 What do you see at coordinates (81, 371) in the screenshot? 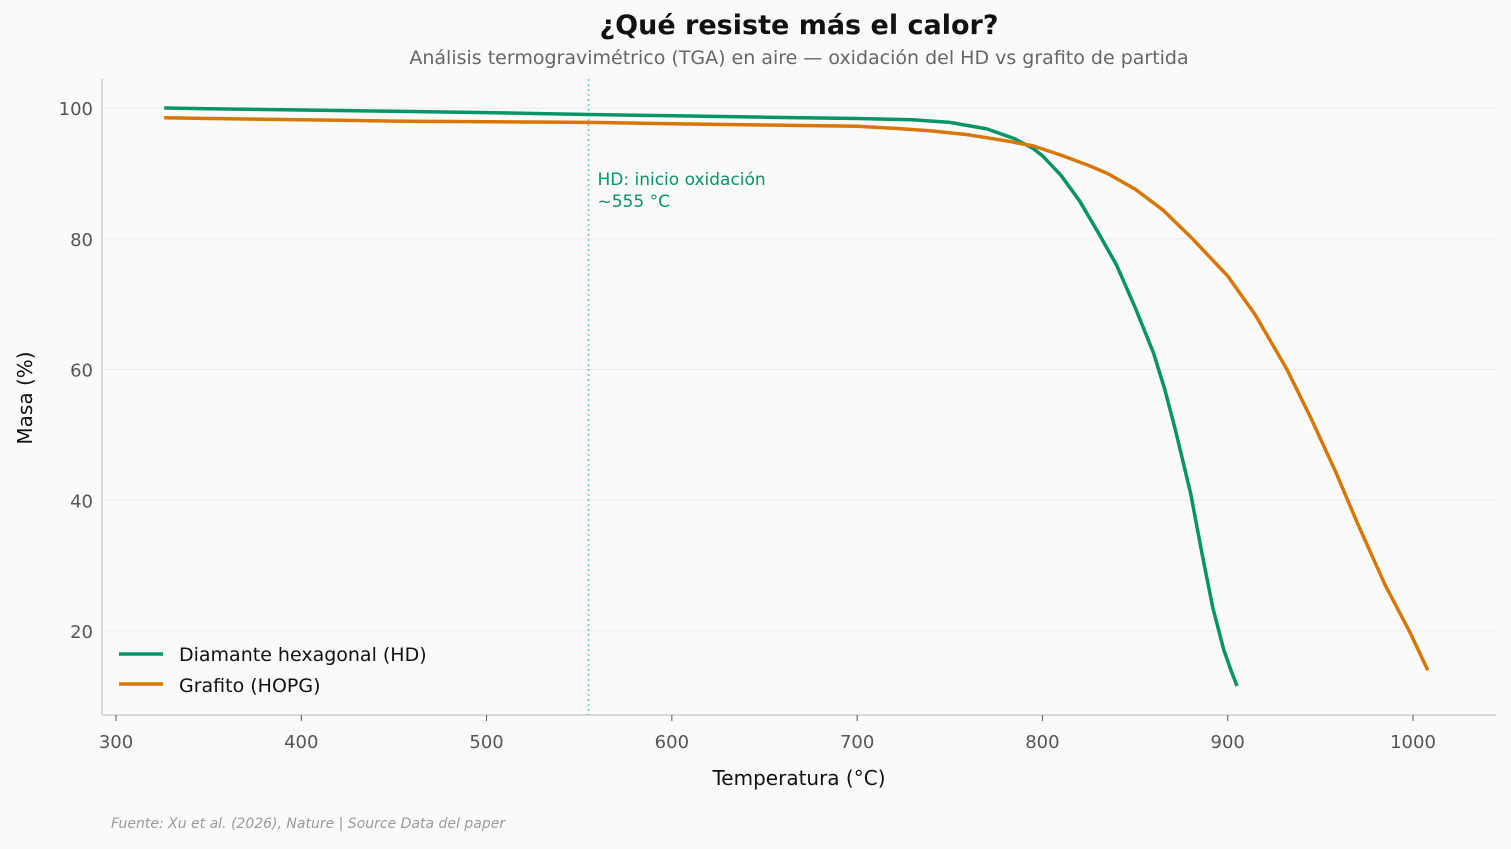
I see `y-tick-label: 60` at bounding box center [81, 371].